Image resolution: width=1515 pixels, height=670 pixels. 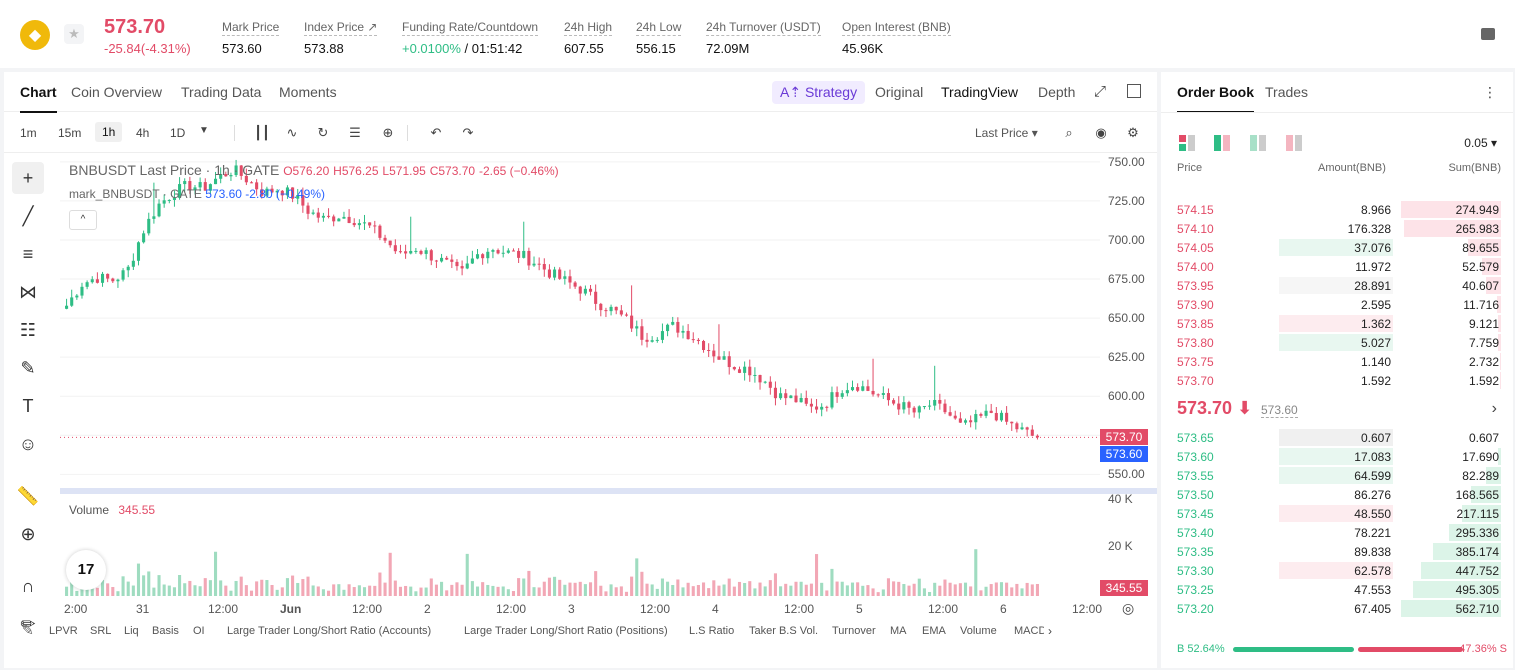 I want to click on ask-row: 574.05 37.076 89.655, so click(x=1331, y=247).